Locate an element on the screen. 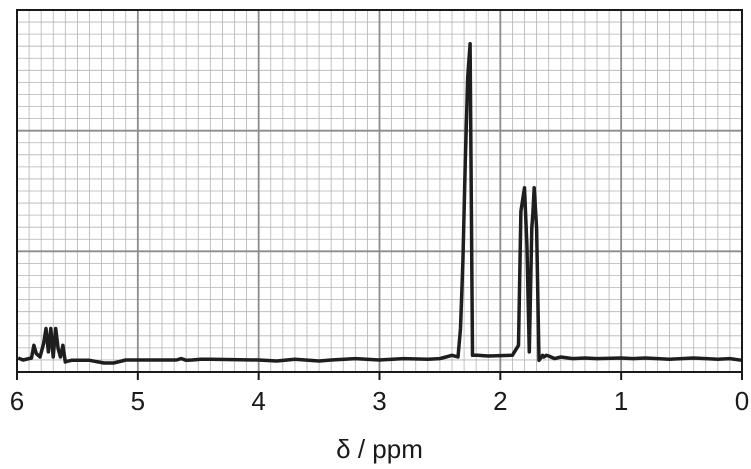  x-tick-label: 4 is located at coordinates (258, 401).